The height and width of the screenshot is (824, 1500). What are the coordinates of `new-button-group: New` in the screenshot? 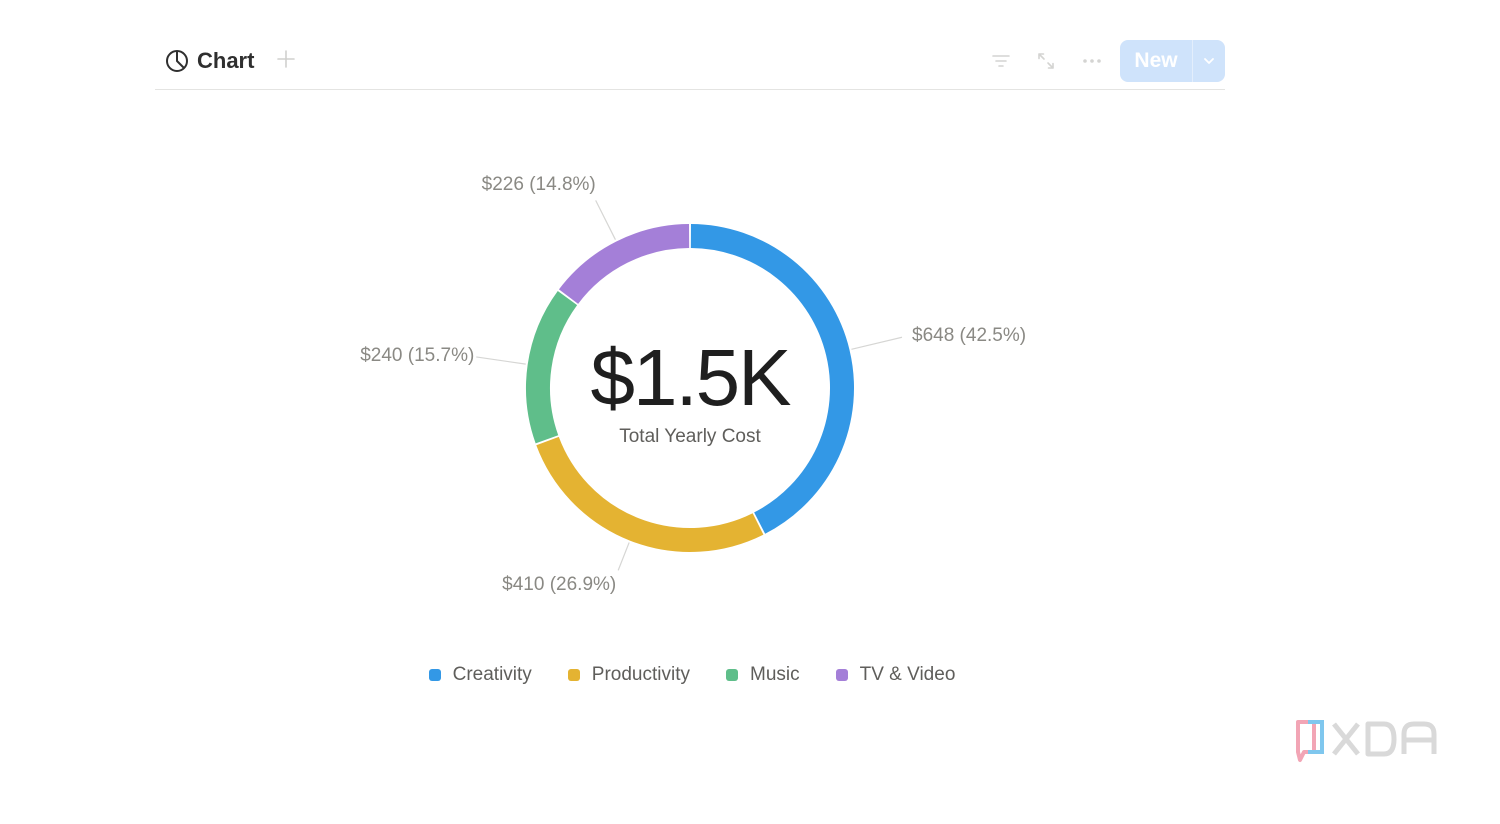 It's located at (1172, 61).